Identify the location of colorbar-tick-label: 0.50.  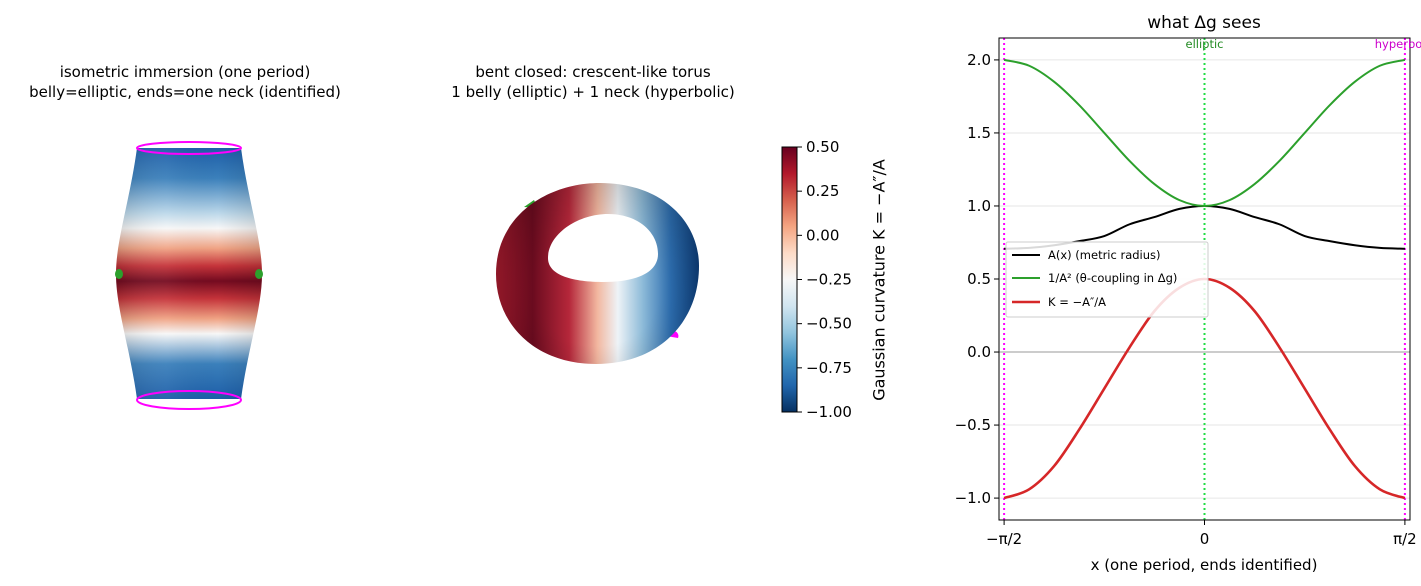
(822, 147).